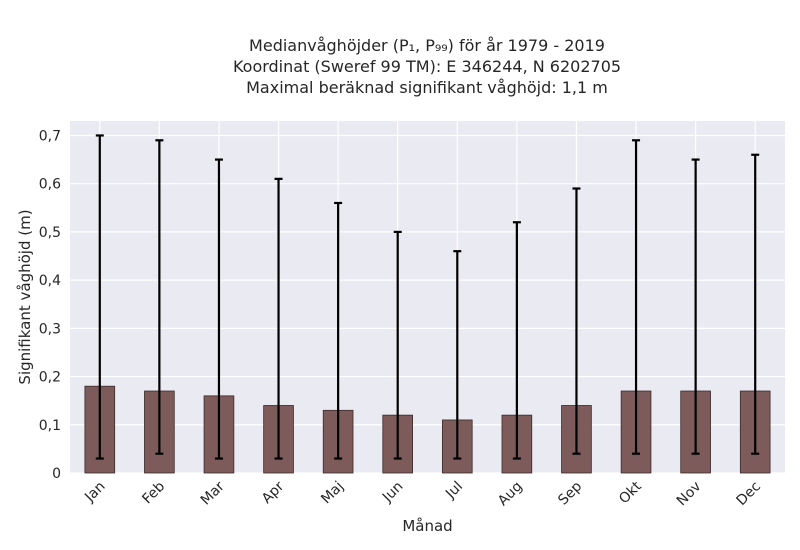 The height and width of the screenshot is (550, 800). I want to click on x-tick-label-jan: Jan, so click(94, 492).